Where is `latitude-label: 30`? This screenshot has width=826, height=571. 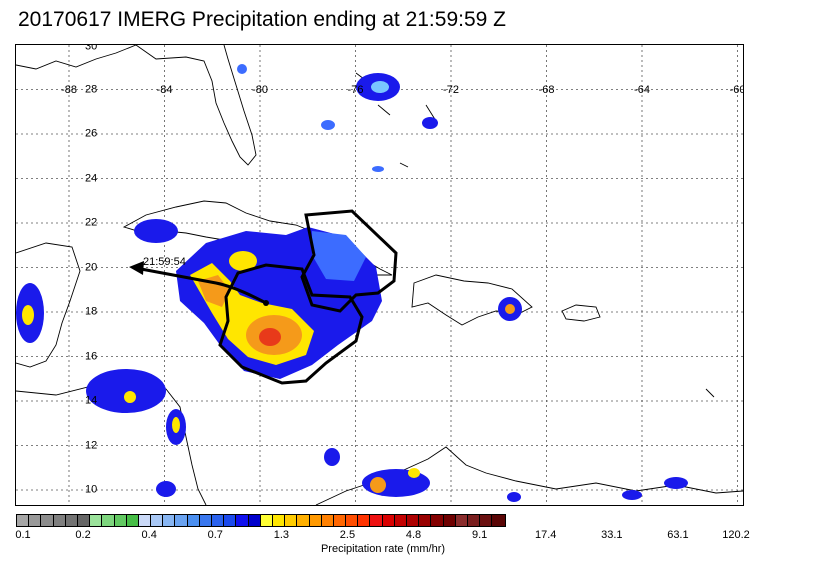 latitude-label: 30 is located at coordinates (91, 48).